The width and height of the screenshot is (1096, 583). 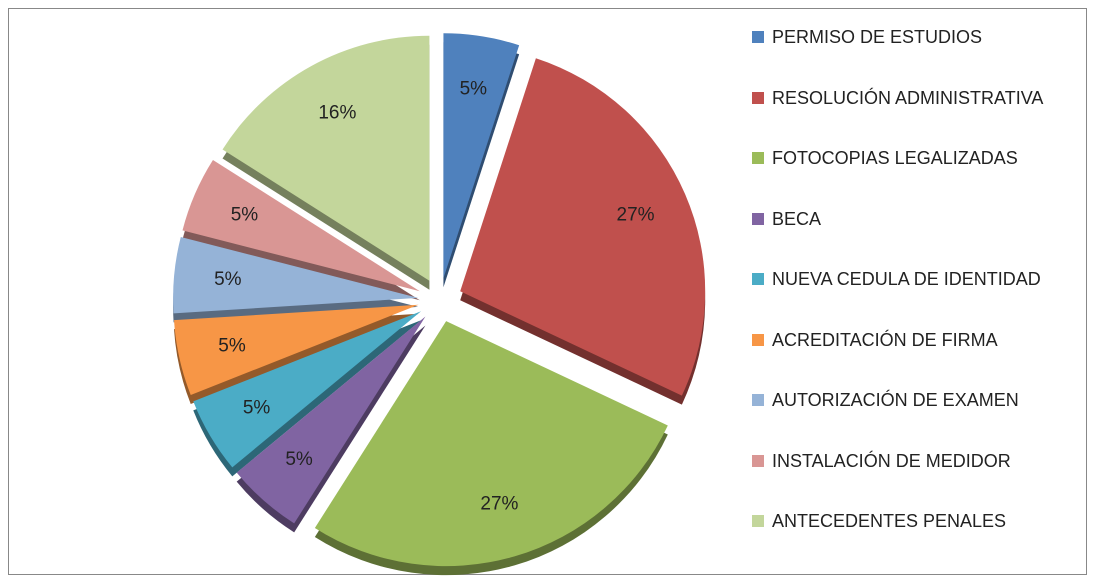 I want to click on legend-label: NUEVA CEDULA DE IDENTIDAD, so click(x=906, y=279).